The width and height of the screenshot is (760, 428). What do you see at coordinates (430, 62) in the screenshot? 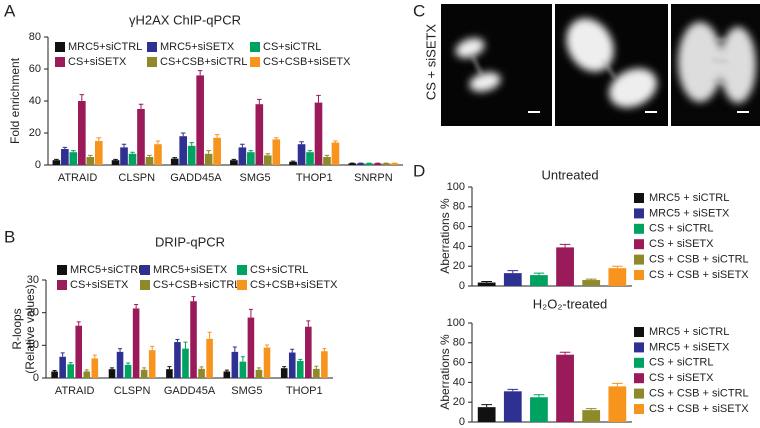
I see `image-label: CS + siSETX` at bounding box center [430, 62].